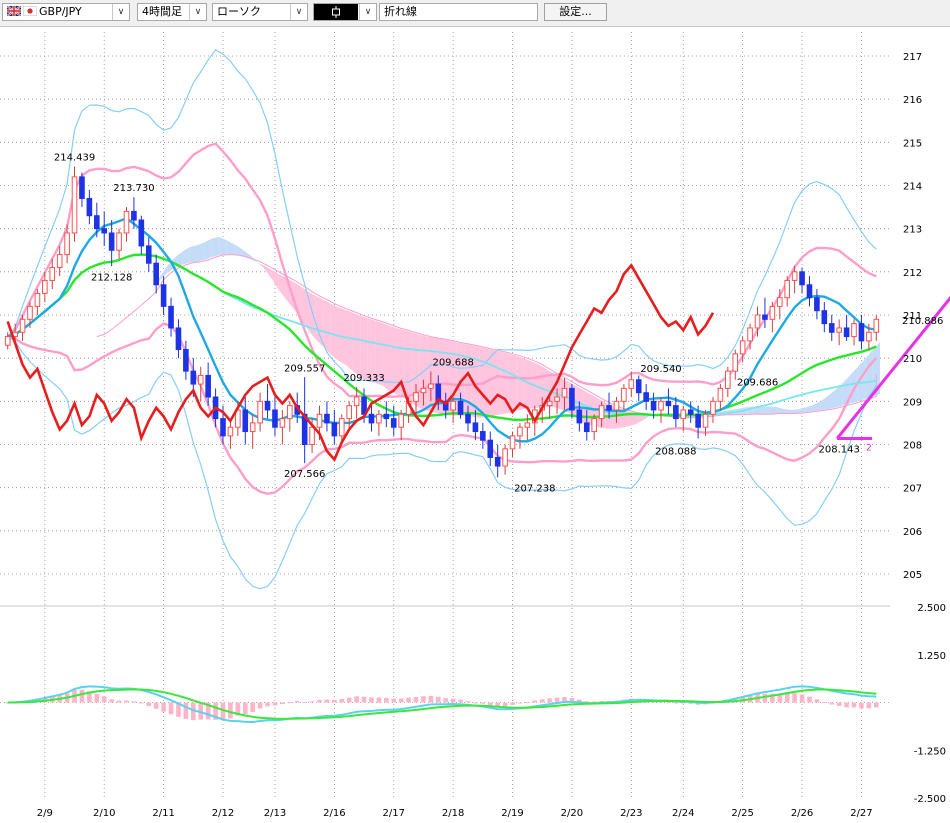  Describe the element at coordinates (275, 813) in the screenshot. I see `date-tick-label: 2/13` at that location.